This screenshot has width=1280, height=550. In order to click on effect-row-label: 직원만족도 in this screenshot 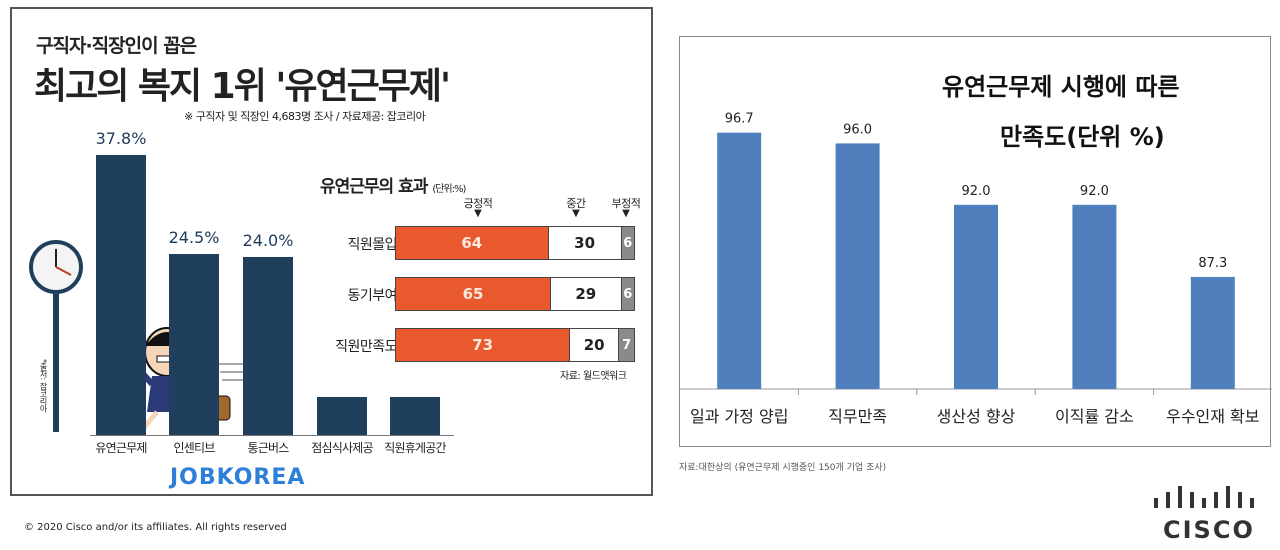, I will do `click(366, 347)`.